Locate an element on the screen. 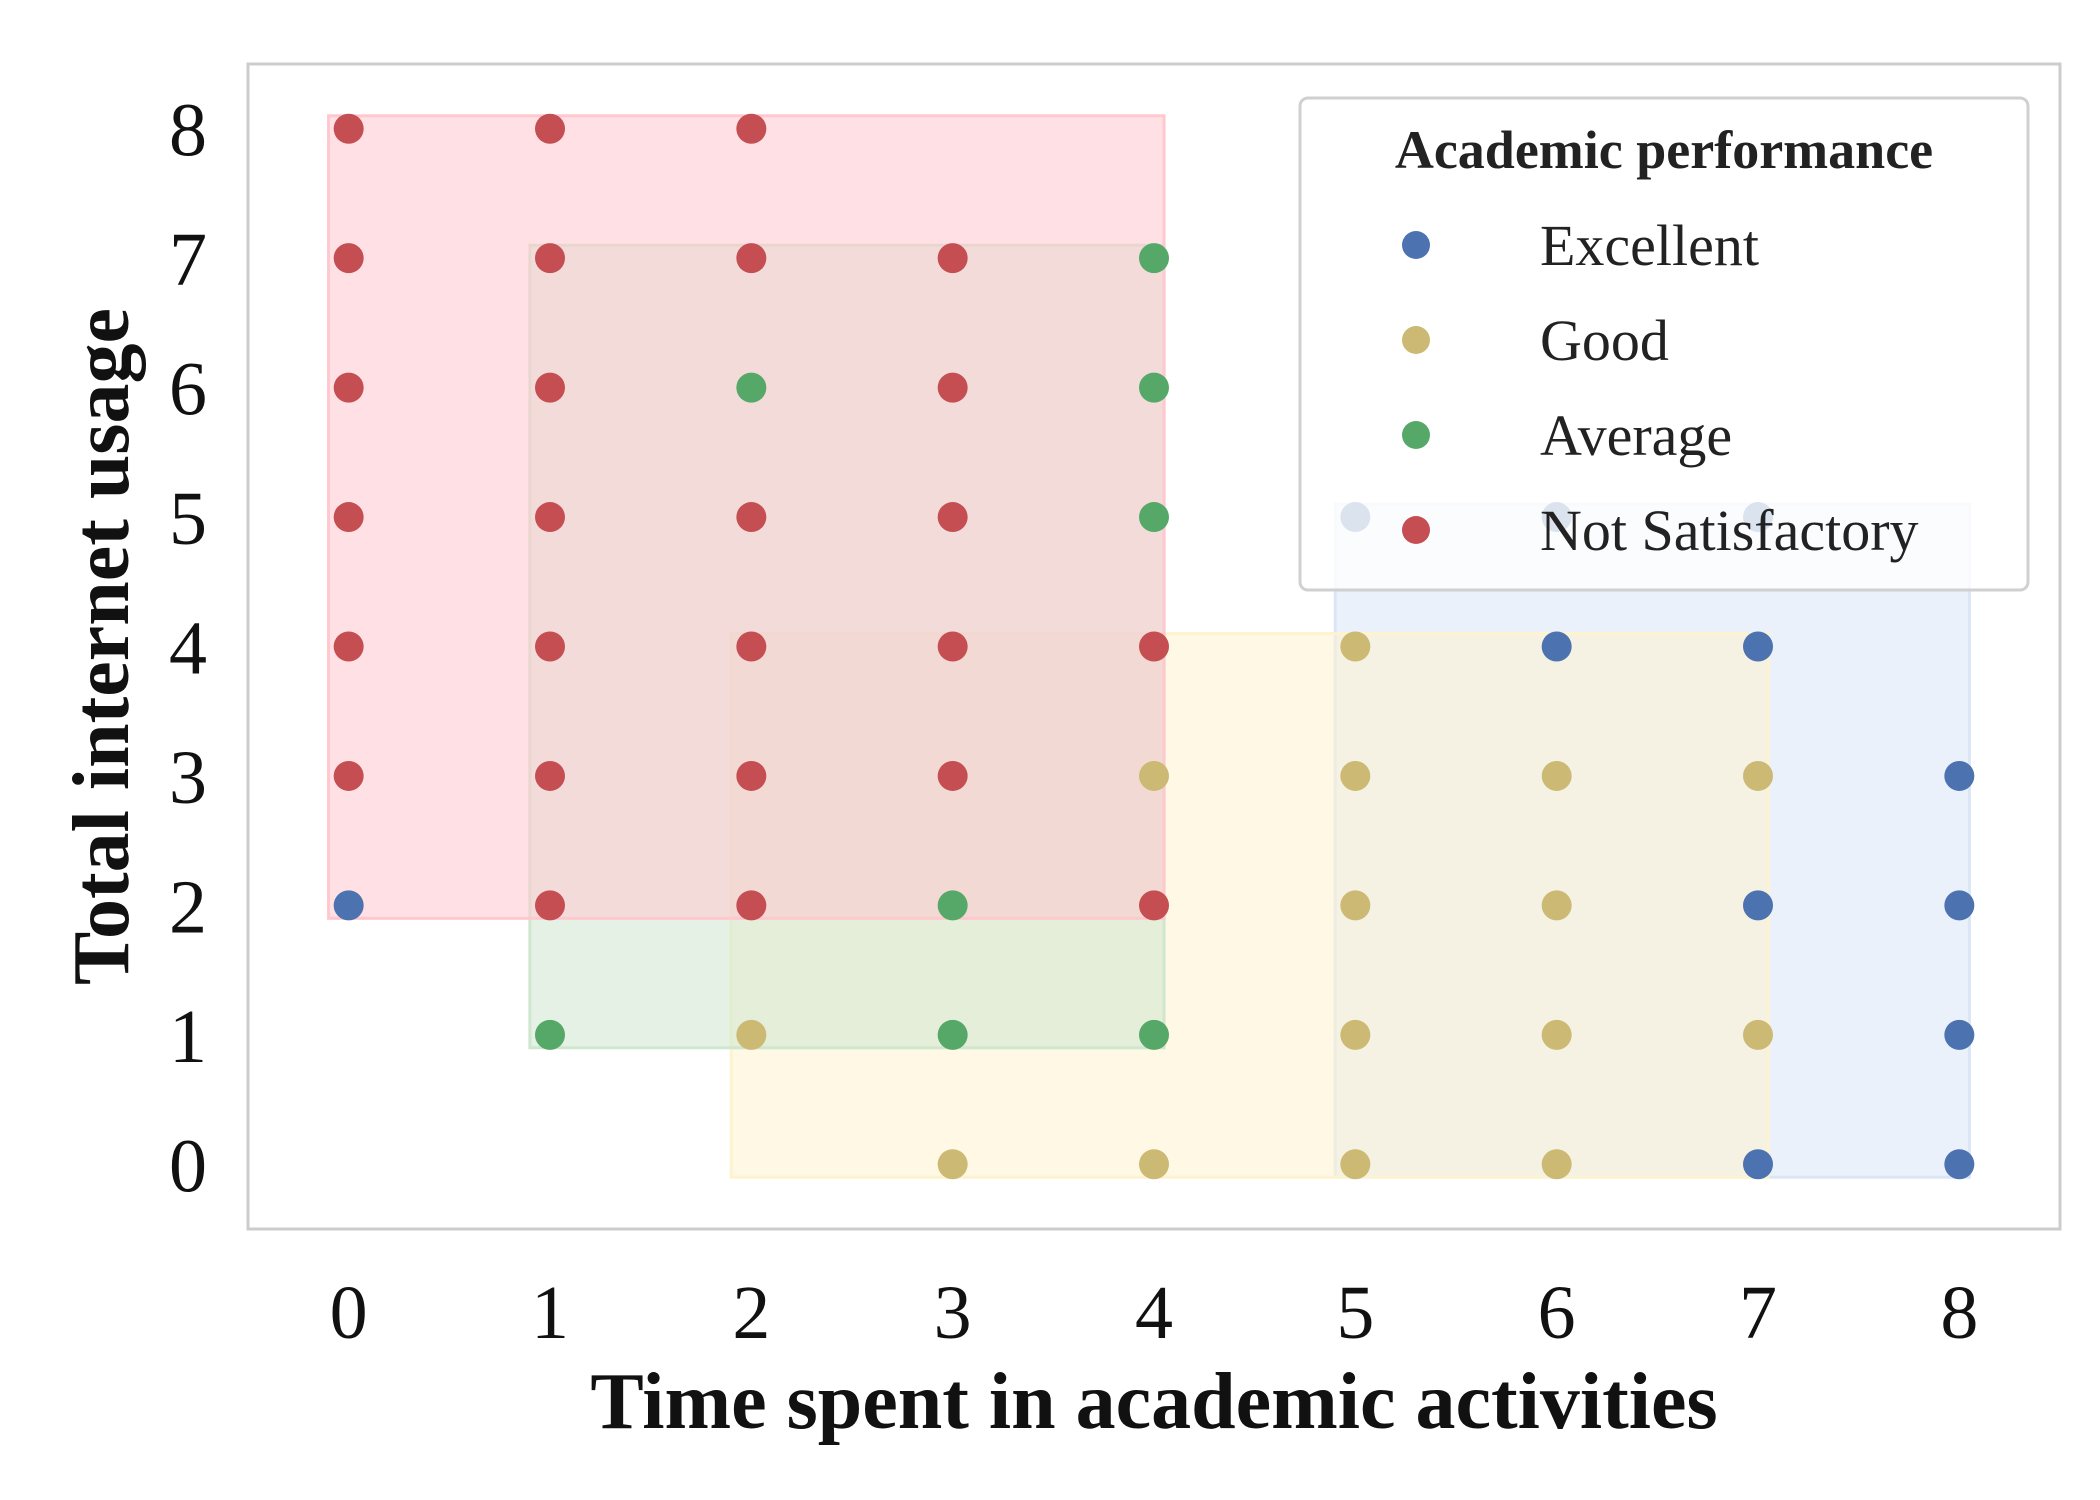 Image resolution: width=2100 pixels, height=1500 pixels. y-tick-label: 0 is located at coordinates (188, 1166).